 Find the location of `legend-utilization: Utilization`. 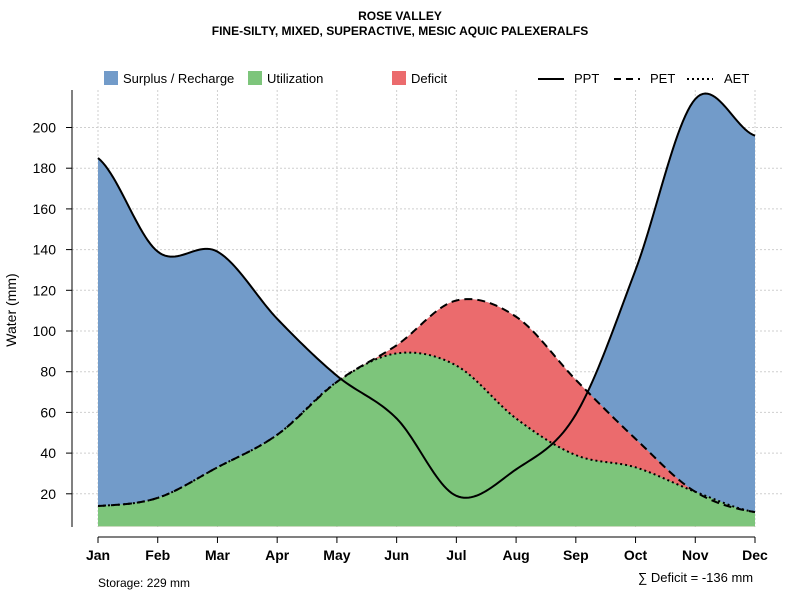

legend-utilization: Utilization is located at coordinates (285, 78).